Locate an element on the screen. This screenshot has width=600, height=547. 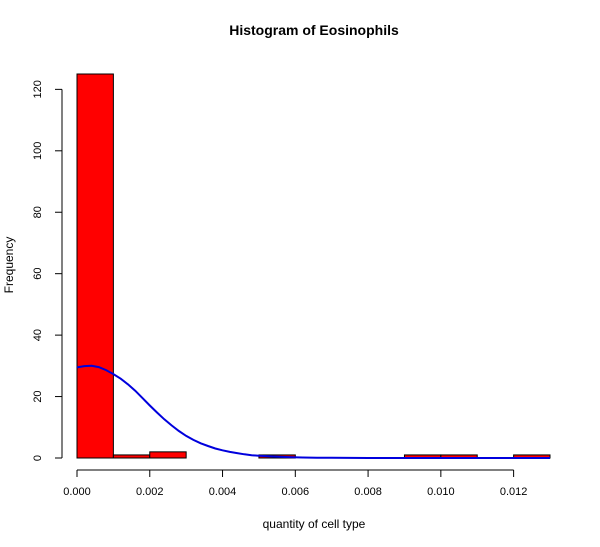
x-tick-label: 0.012 is located at coordinates (514, 492).